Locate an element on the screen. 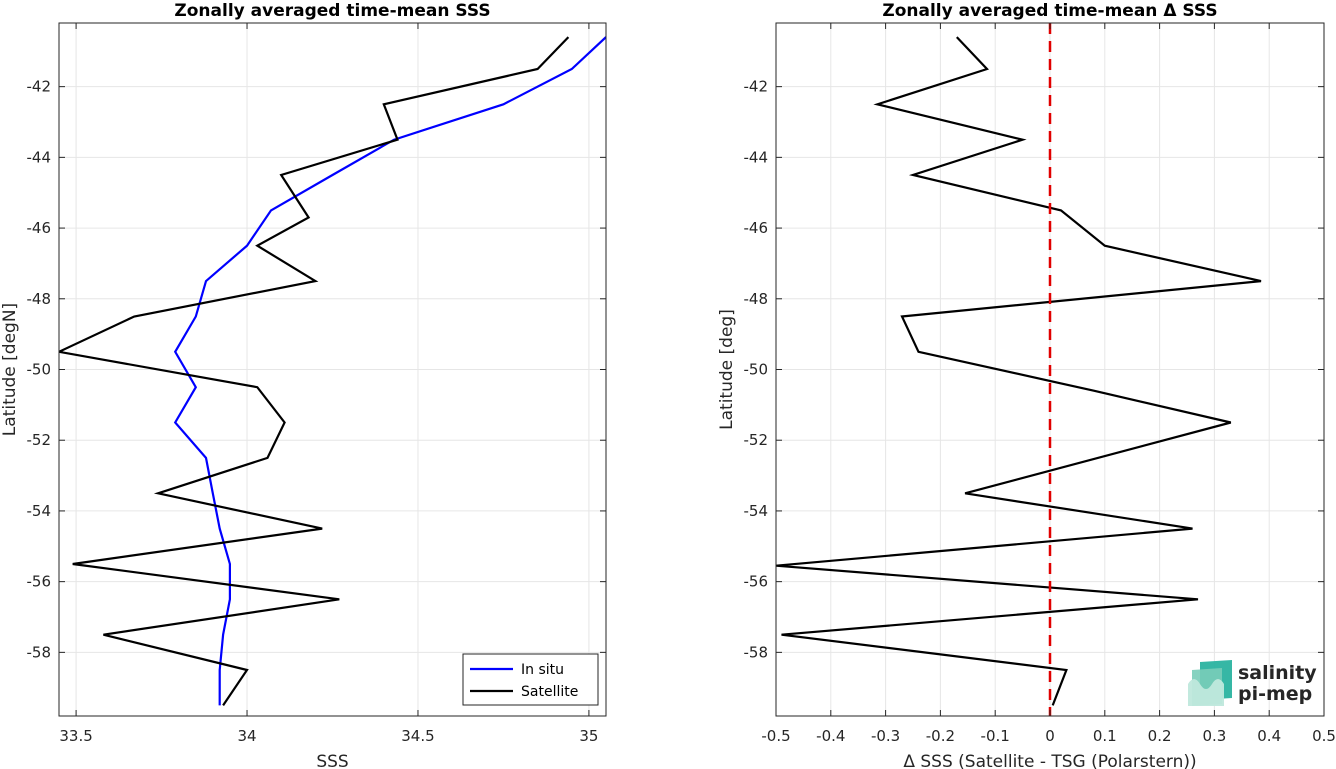 The width and height of the screenshot is (1336, 769). legend-label-in-situ: In situ is located at coordinates (542, 670).